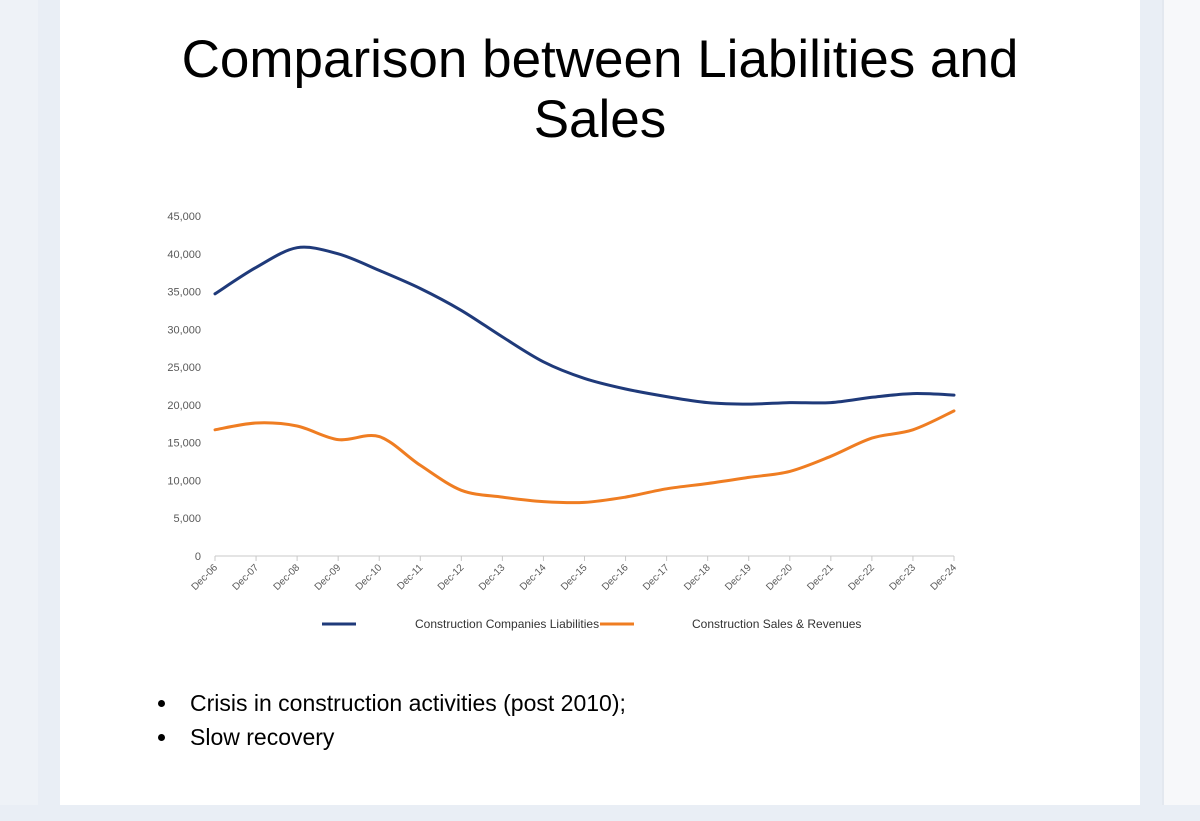 Image resolution: width=1200 pixels, height=821 pixels. Describe the element at coordinates (410, 577) in the screenshot. I see `x-tick-label: Dec-11` at that location.